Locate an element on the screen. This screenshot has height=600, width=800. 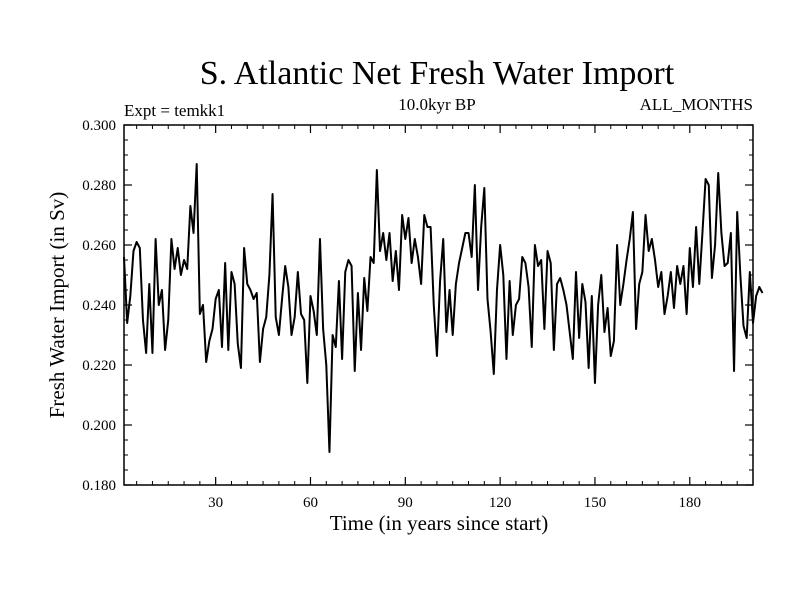
x-tick-label: 30 is located at coordinates (215, 503).